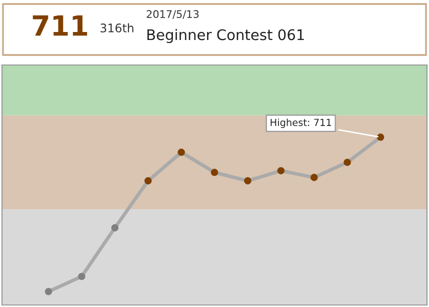 The width and height of the screenshot is (429, 307). Describe the element at coordinates (60, 25) in the screenshot. I see `text: 711` at that location.